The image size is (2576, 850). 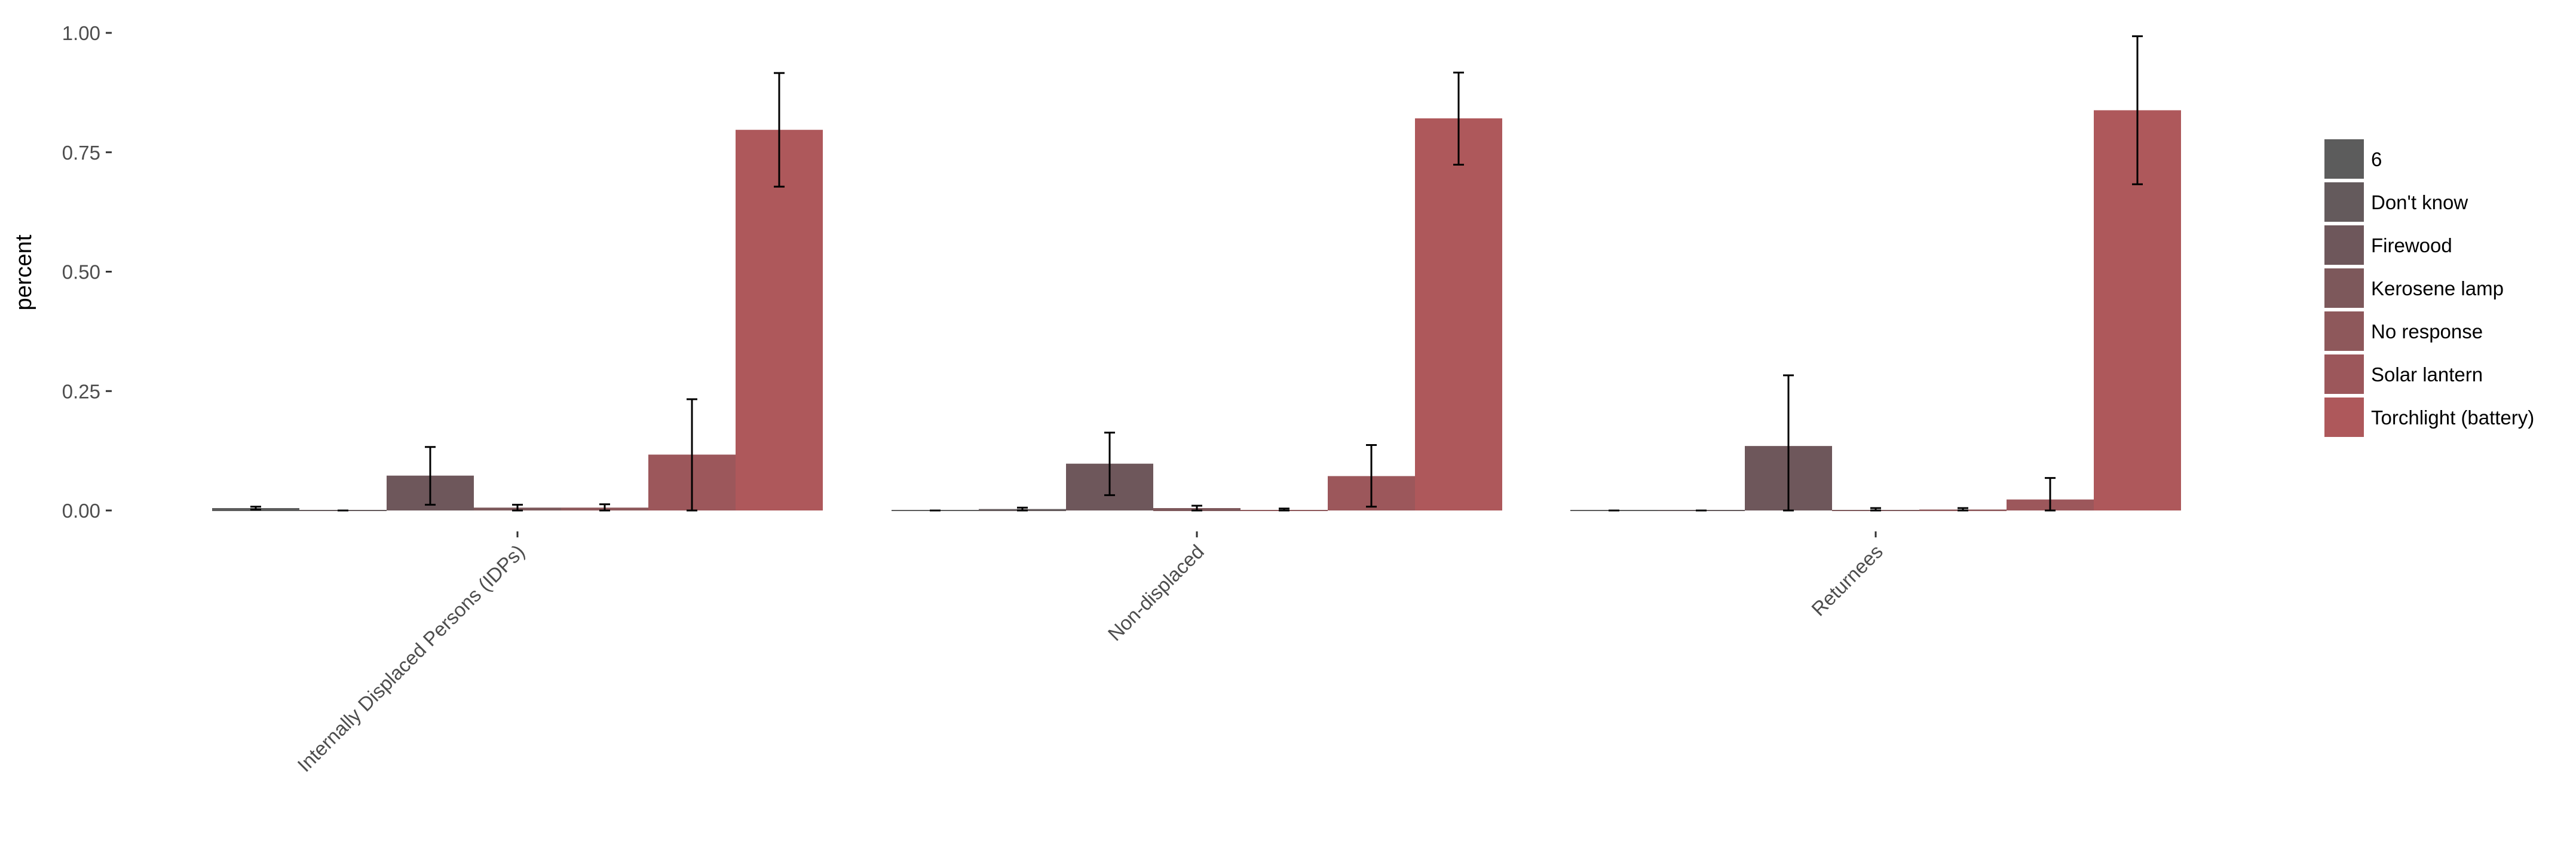 I want to click on y-axis-label: percent, so click(x=23, y=272).